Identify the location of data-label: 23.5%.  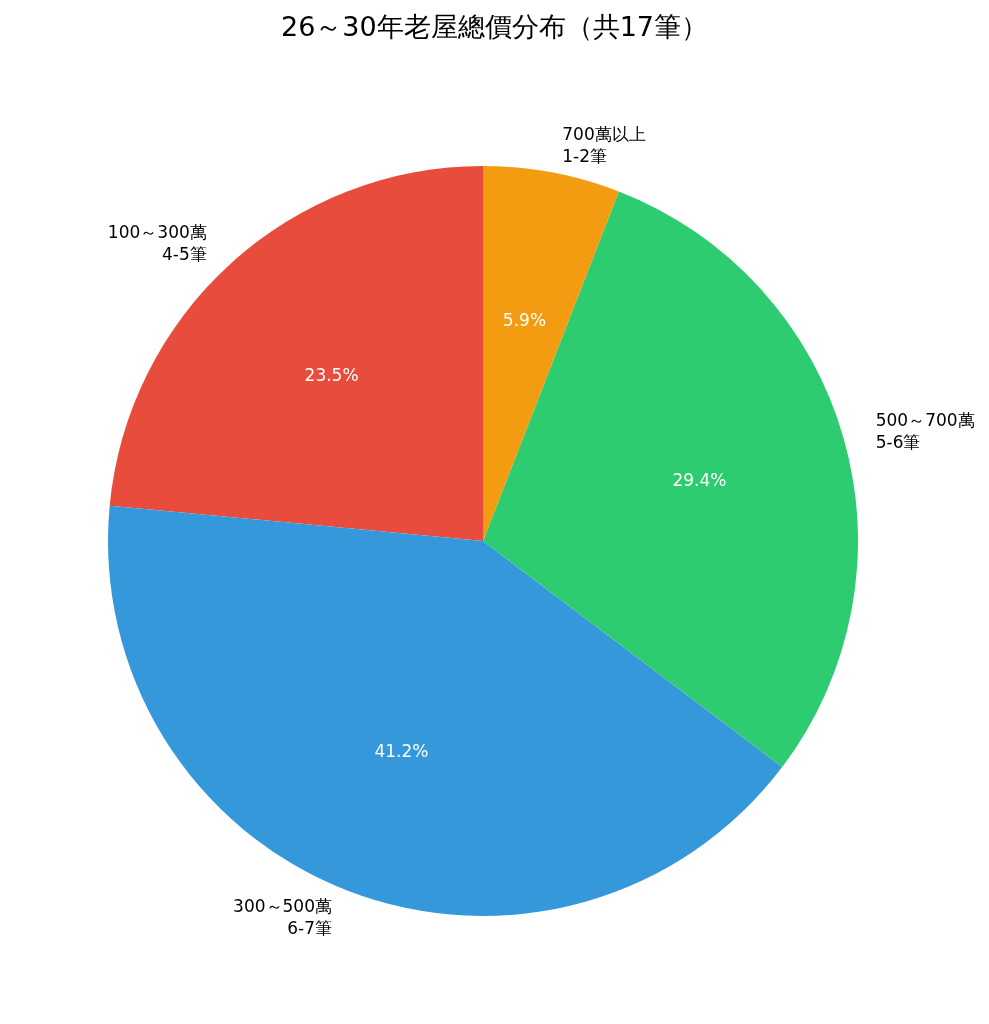
(331, 374).